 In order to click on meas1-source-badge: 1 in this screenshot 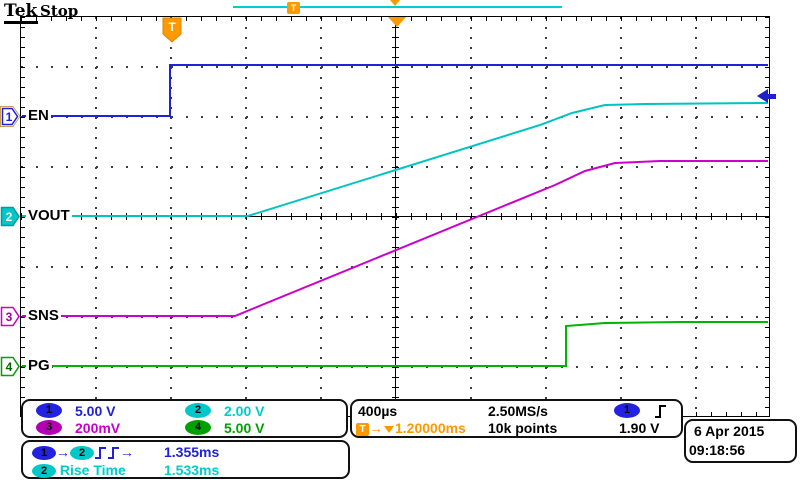, I will do `click(44, 453)`.